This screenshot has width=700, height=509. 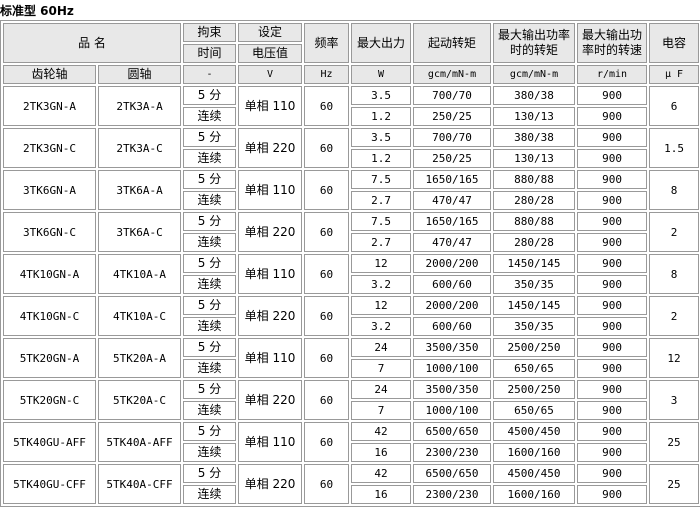 I want to click on start-torque: 1000/100, so click(x=452, y=410).